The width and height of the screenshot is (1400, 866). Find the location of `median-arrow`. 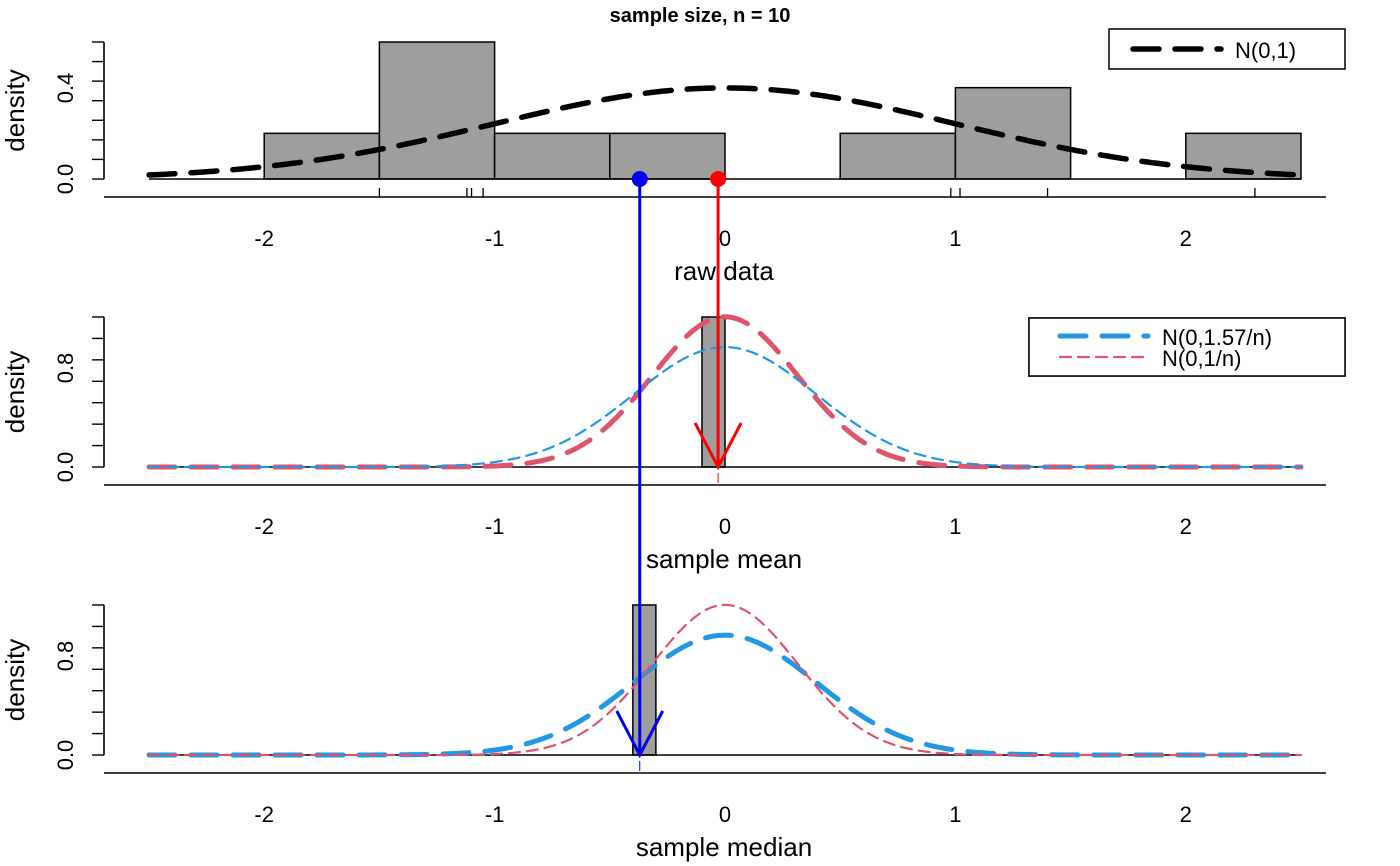

median-arrow is located at coordinates (640, 471).